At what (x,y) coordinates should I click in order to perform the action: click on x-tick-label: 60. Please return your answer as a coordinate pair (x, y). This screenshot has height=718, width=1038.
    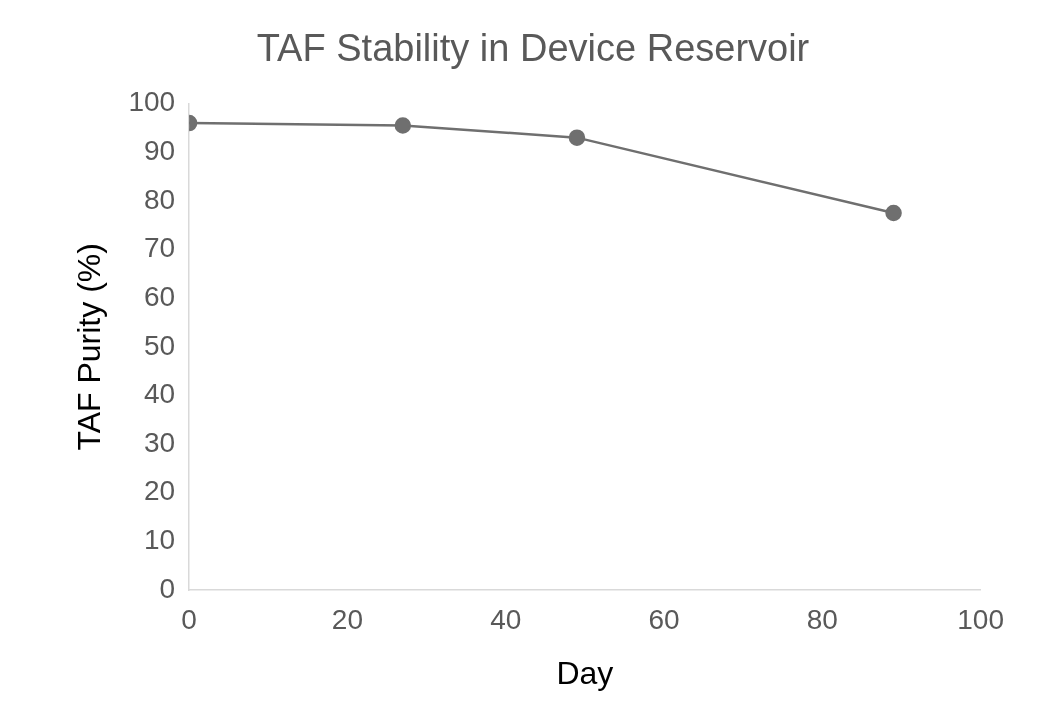
    Looking at the image, I should click on (664, 619).